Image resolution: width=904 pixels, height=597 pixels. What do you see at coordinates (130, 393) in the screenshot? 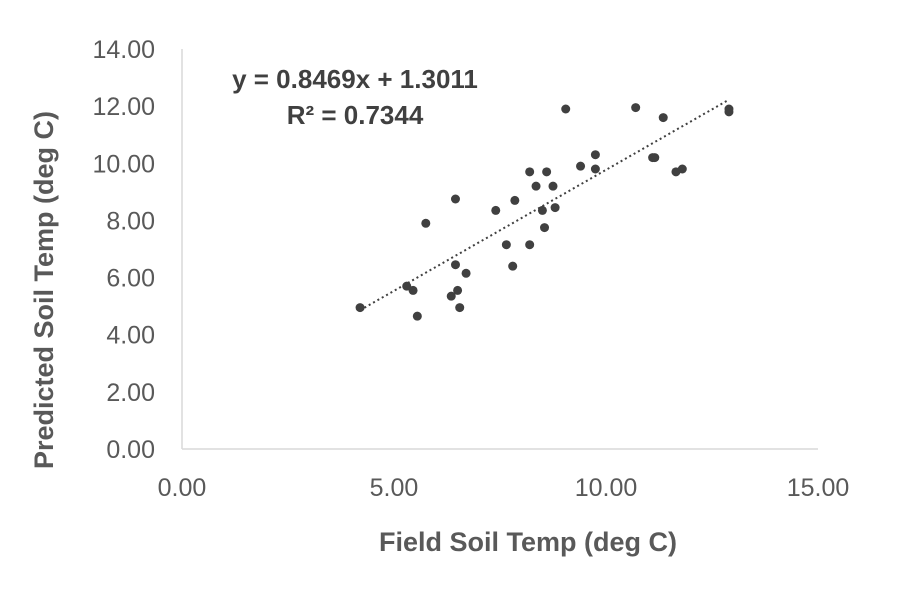
I see `y-tick-label: 2.00` at bounding box center [130, 393].